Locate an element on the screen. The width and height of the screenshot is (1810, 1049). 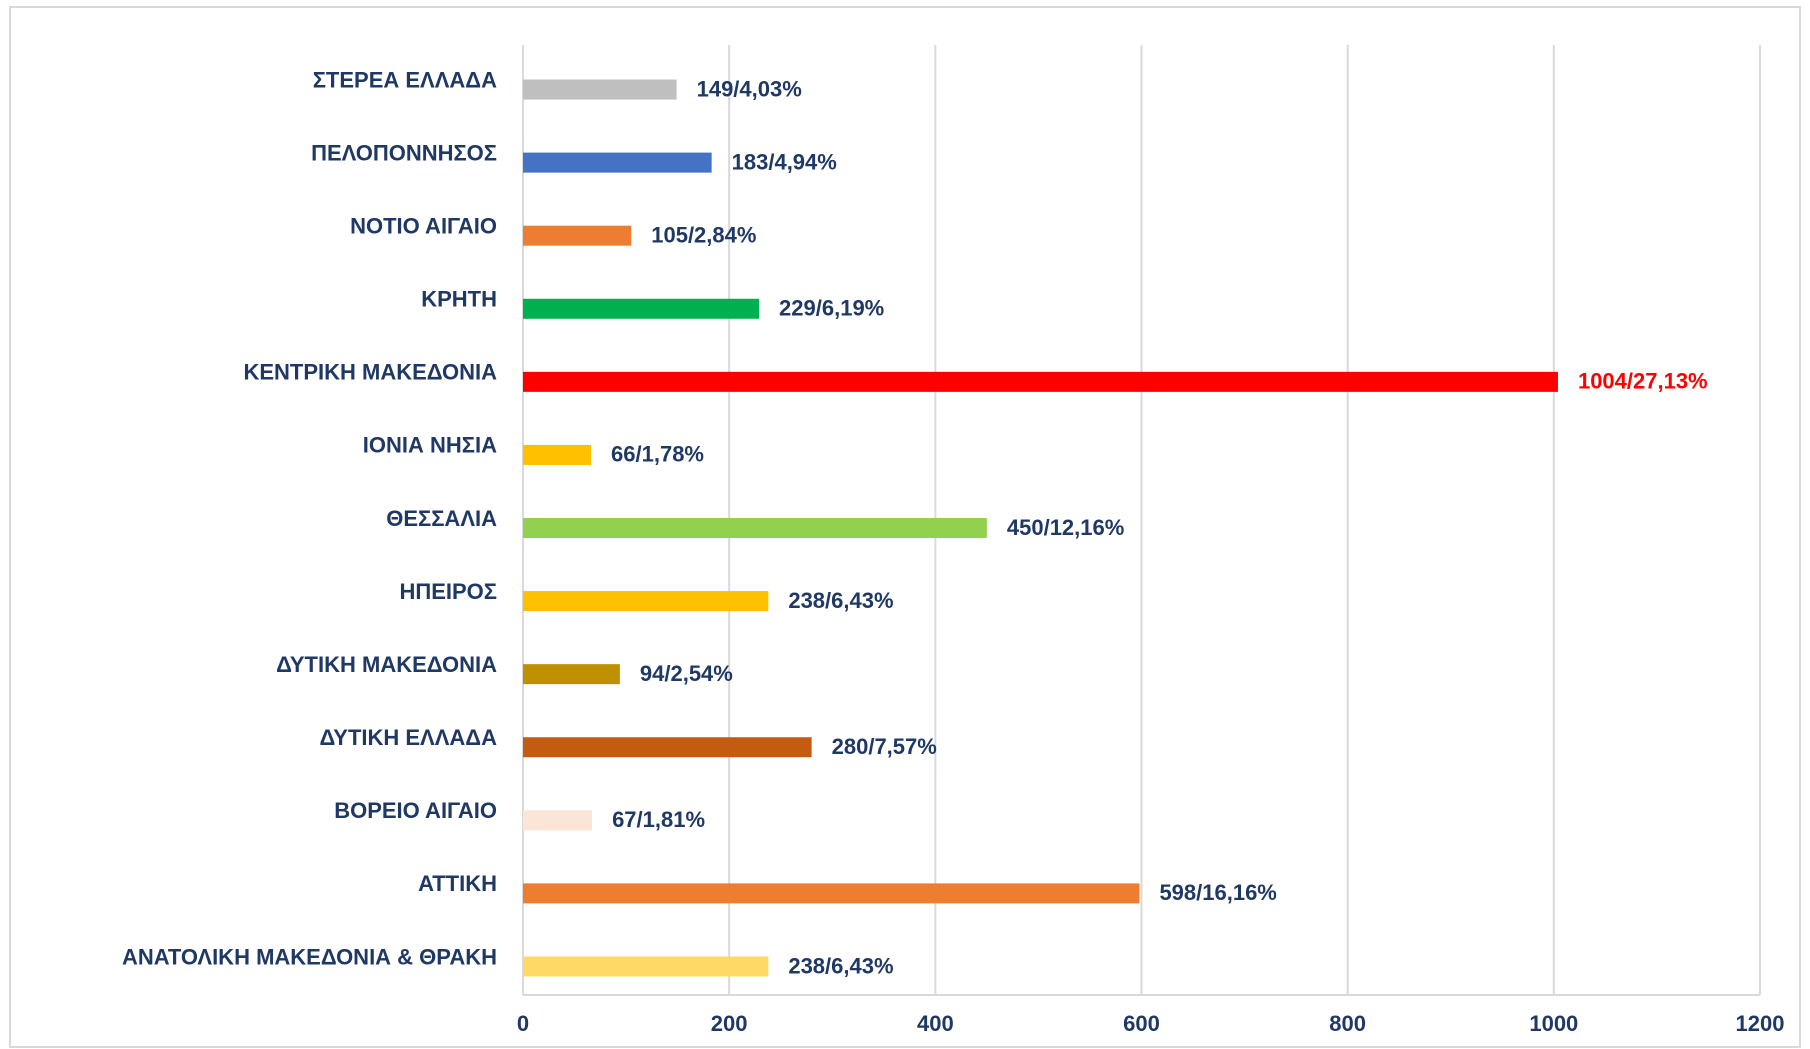
y-tick-label: ΝΟΤΙΟ ΑΙΓΑΙΟ is located at coordinates (423, 226).